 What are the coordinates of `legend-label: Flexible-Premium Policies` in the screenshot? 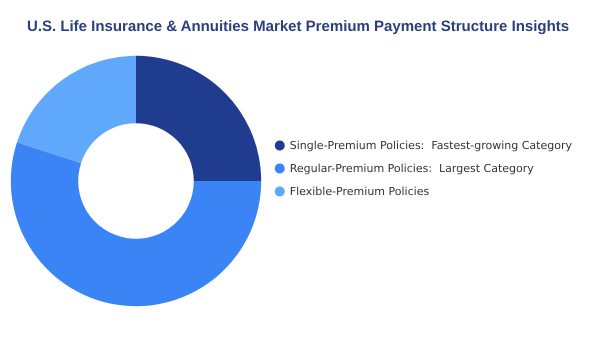 It's located at (360, 191).